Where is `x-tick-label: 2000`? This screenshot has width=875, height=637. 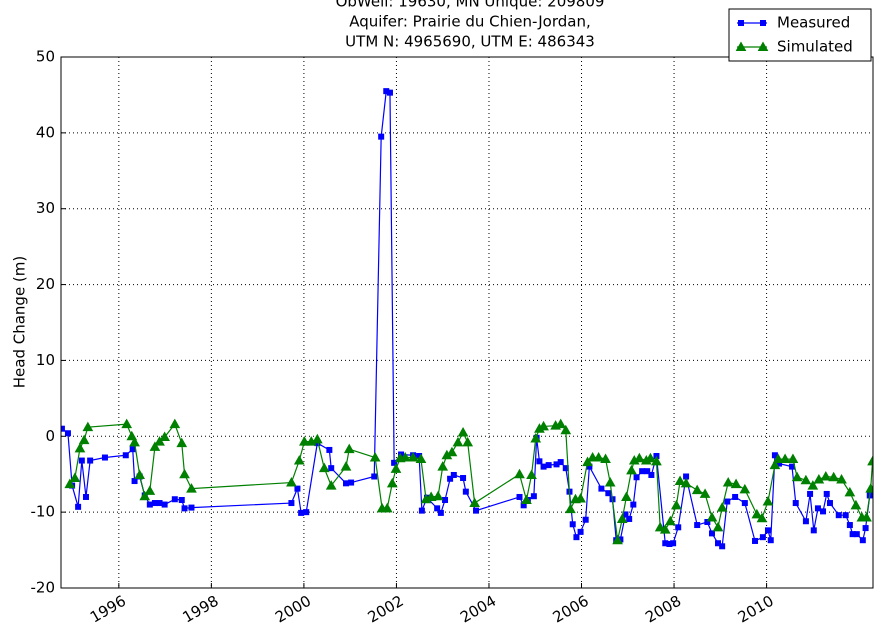
x-tick-label: 2000 is located at coordinates (293, 609).